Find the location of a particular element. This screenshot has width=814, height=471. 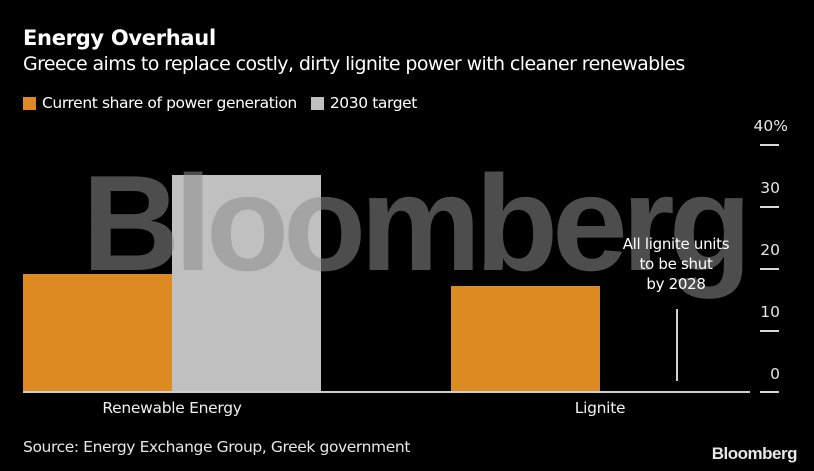

y-tick-label-10: 10 is located at coordinates (770, 312).